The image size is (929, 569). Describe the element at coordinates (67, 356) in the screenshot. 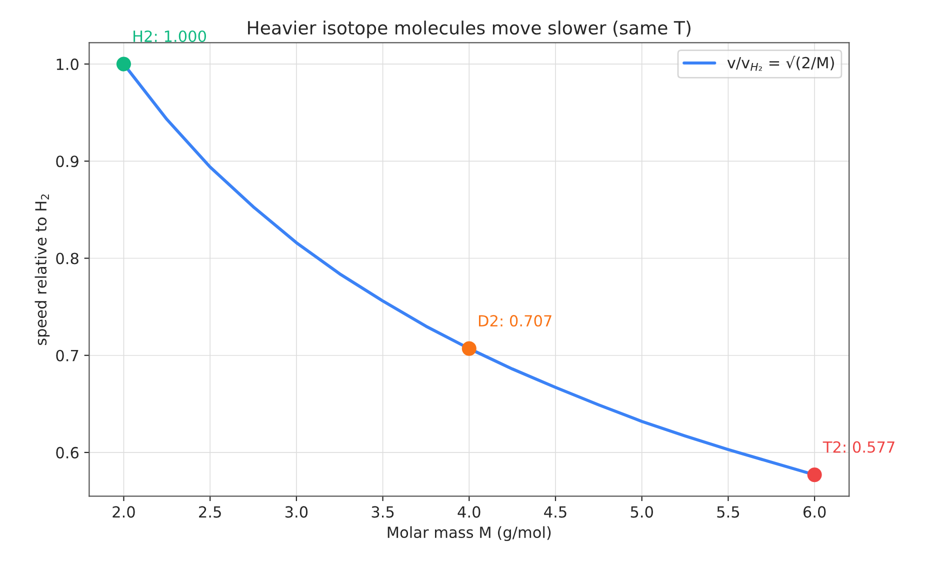

I see `y-tick-label: 0.7` at that location.